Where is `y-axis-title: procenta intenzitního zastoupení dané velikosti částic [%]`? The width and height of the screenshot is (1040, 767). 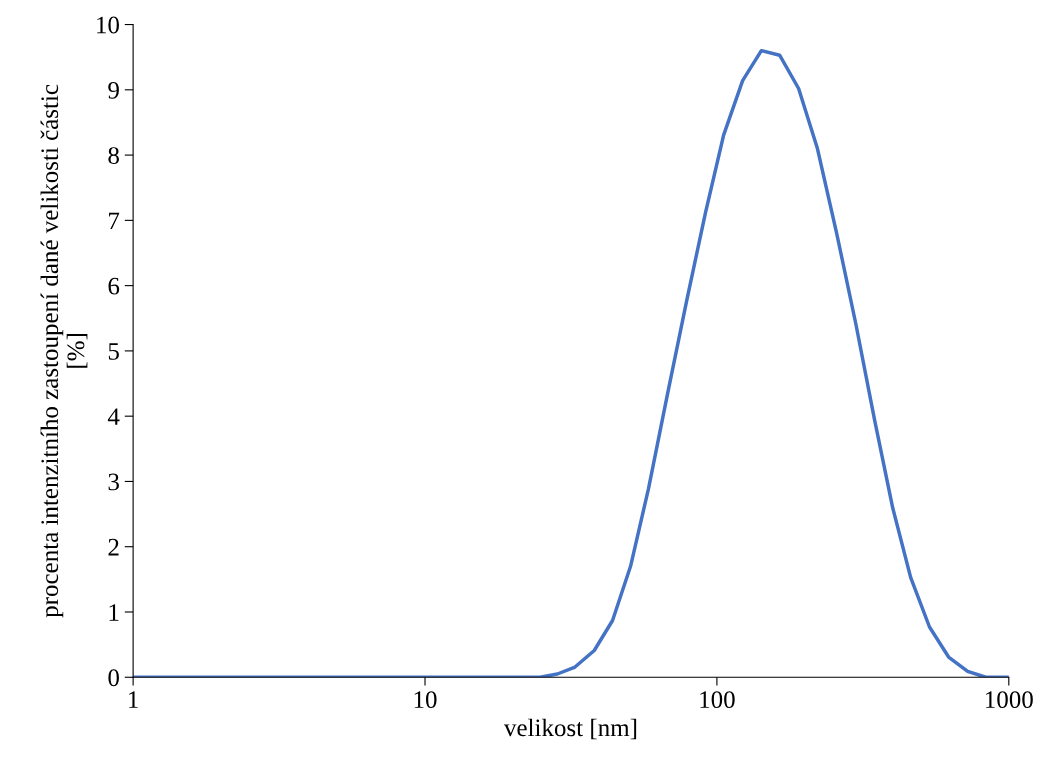
y-axis-title: procenta intenzitního zastoupení dané velikosti částic [%] is located at coordinates (64, 351).